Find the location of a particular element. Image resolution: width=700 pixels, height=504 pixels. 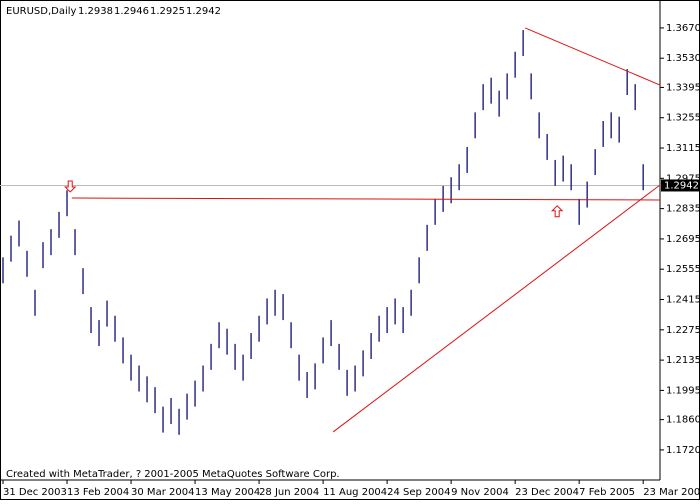

x-tick-label: 13 May 2004 is located at coordinates (227, 492).